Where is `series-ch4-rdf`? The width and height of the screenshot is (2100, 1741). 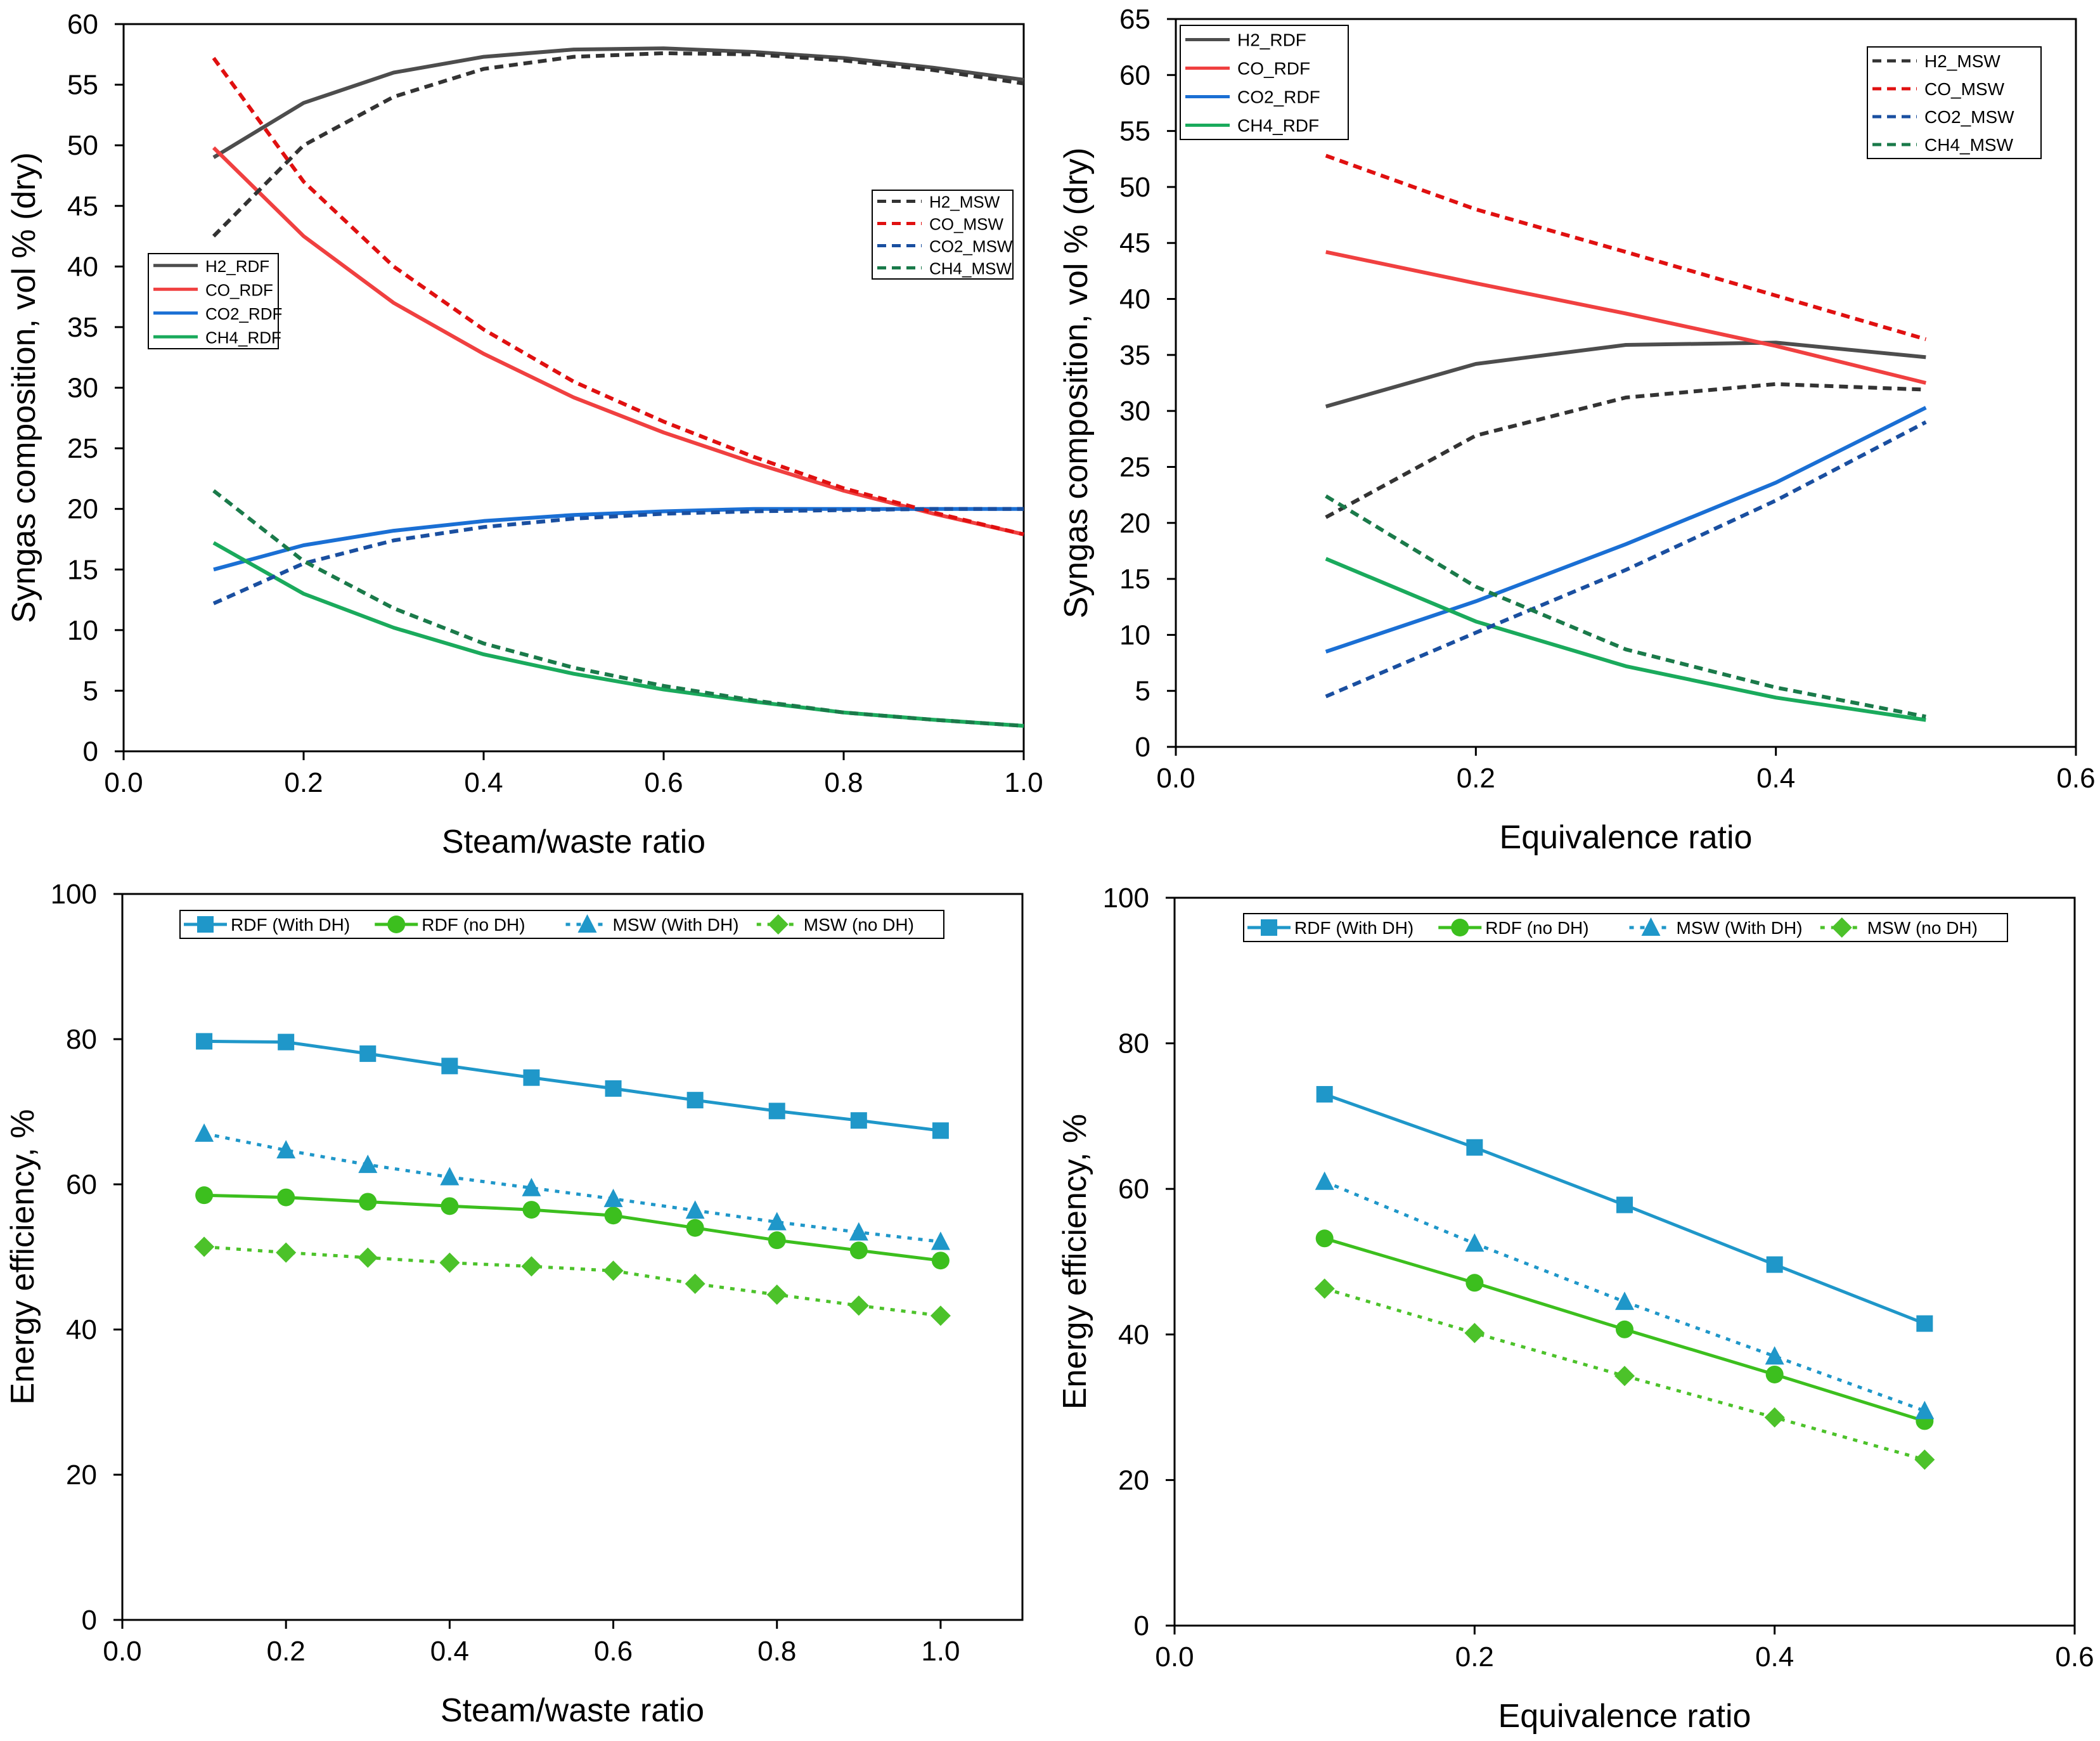 series-ch4-rdf is located at coordinates (618, 635).